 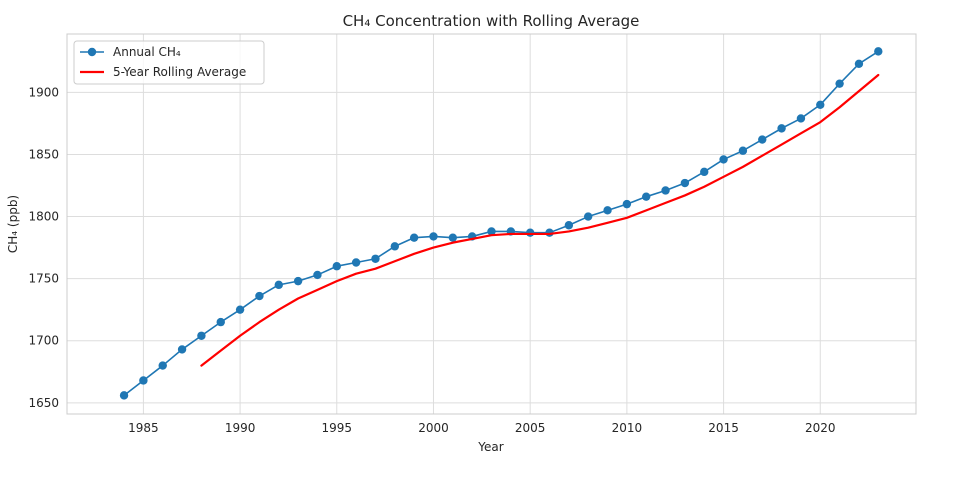 What do you see at coordinates (491, 21) in the screenshot?
I see `chart-title: CH₄ Concentration with Rolling Average` at bounding box center [491, 21].